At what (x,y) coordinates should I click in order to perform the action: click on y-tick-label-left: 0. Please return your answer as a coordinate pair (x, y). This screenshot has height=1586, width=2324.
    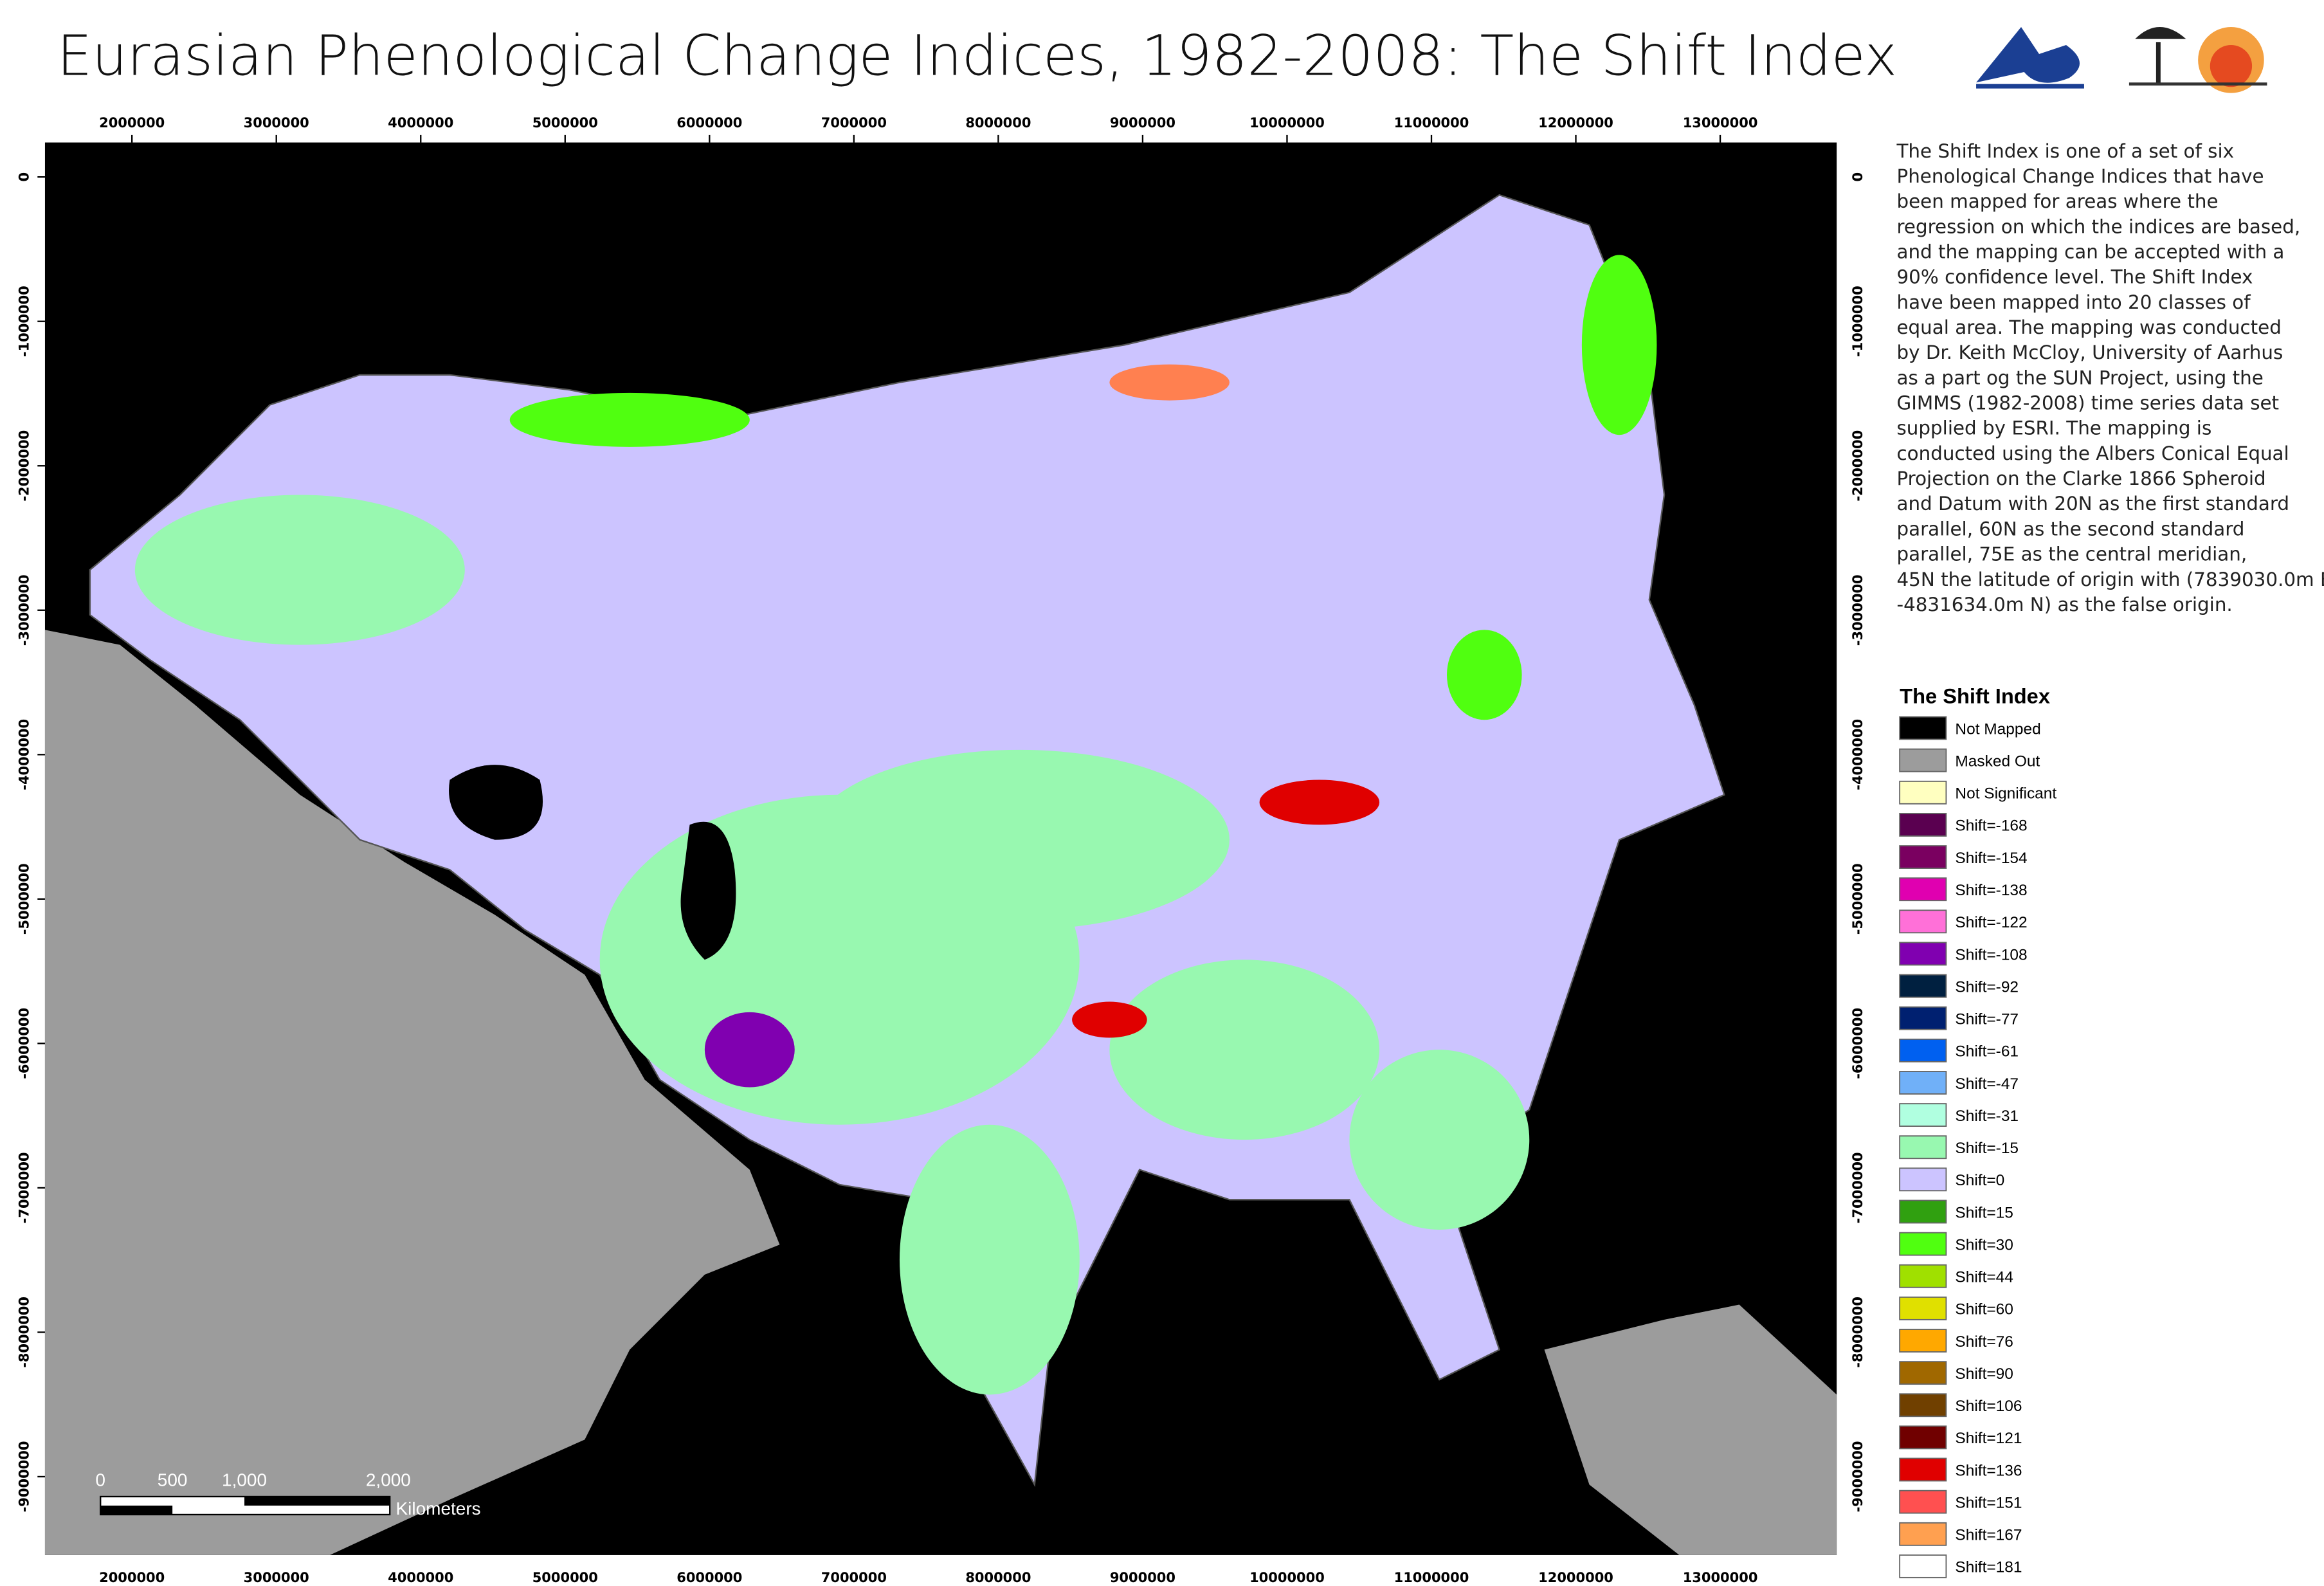
    Looking at the image, I should click on (24, 177).